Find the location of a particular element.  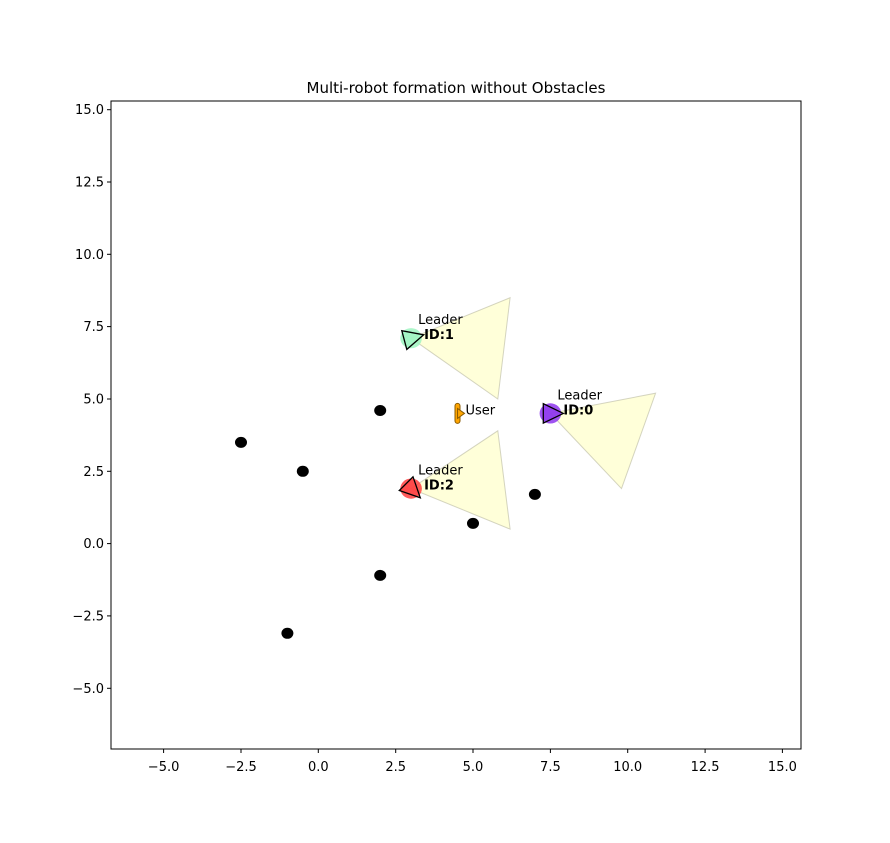

y-tick-label: 10.0 is located at coordinates (89, 255).